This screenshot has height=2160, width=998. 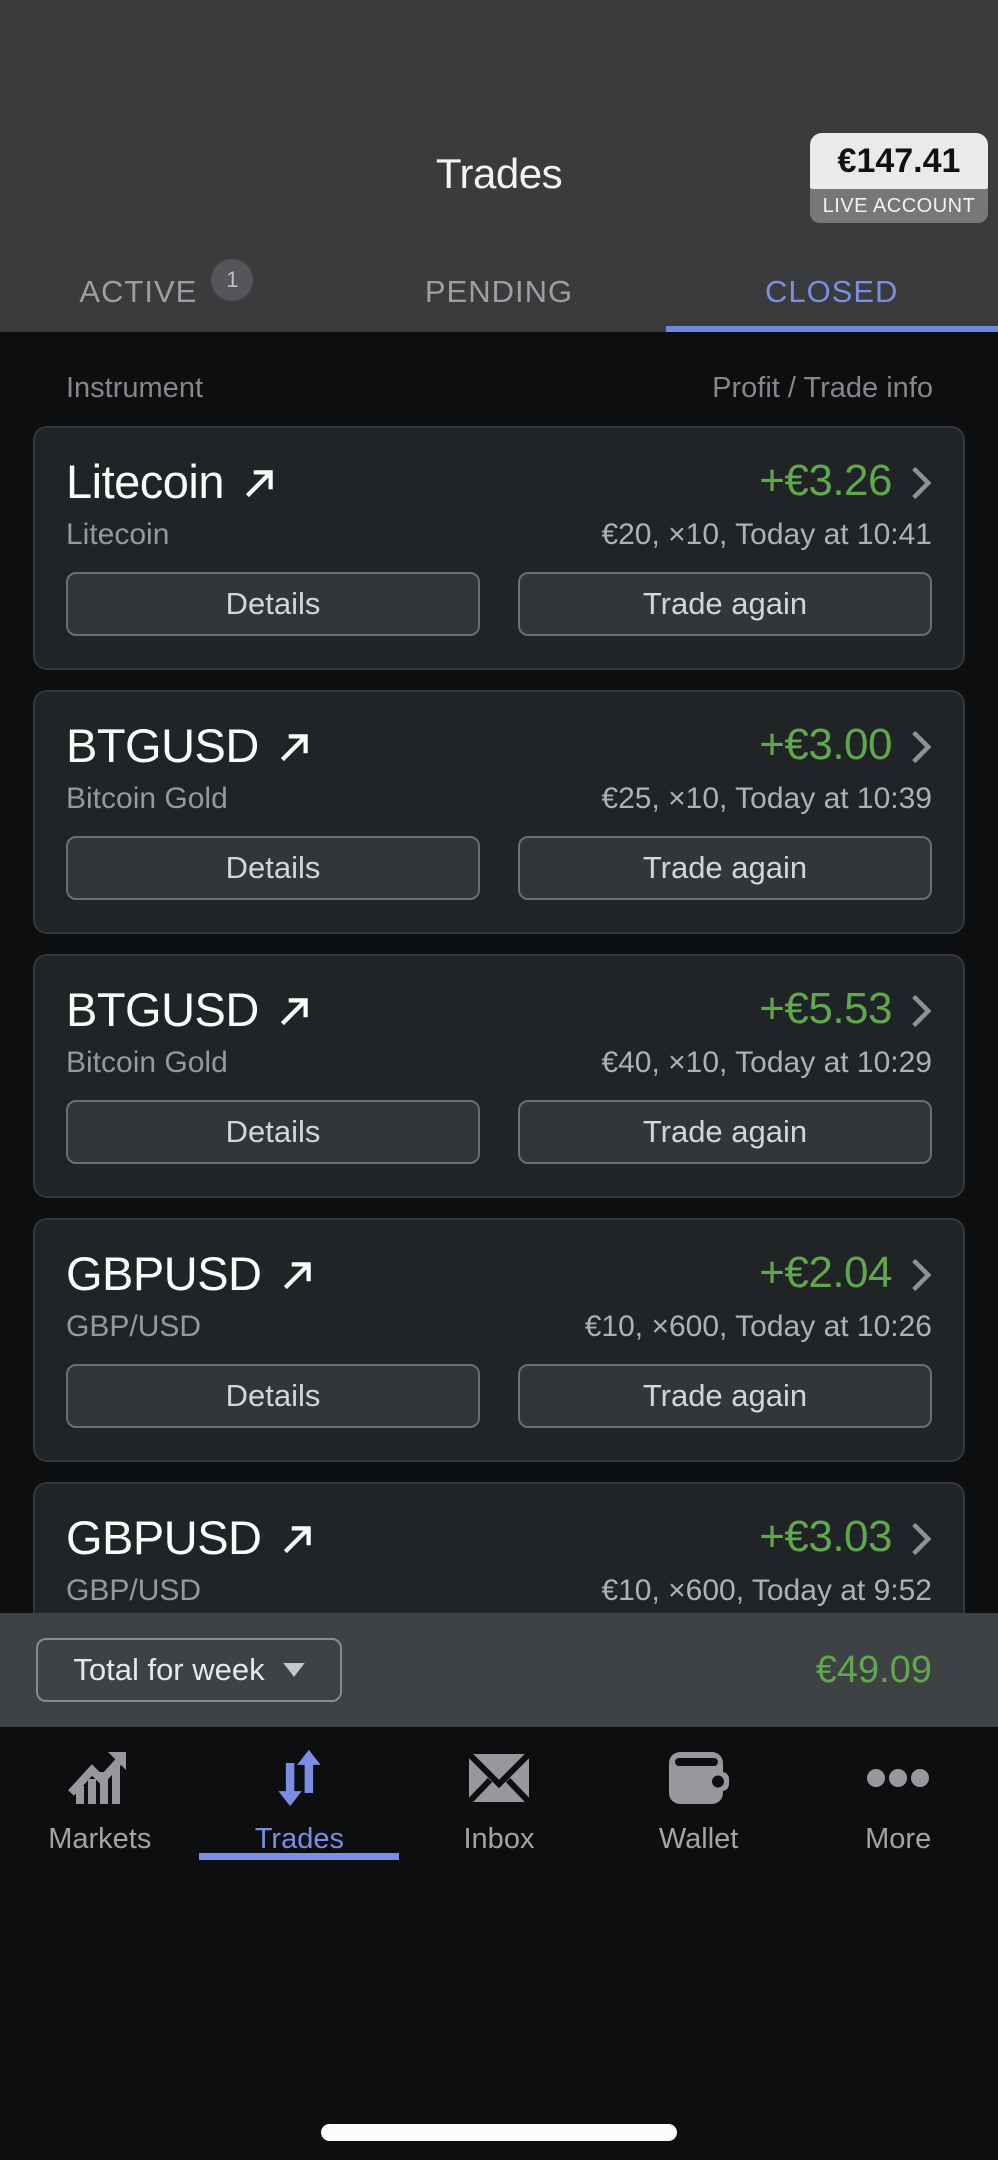 What do you see at coordinates (299, 1778) in the screenshot?
I see `trades-icon` at bounding box center [299, 1778].